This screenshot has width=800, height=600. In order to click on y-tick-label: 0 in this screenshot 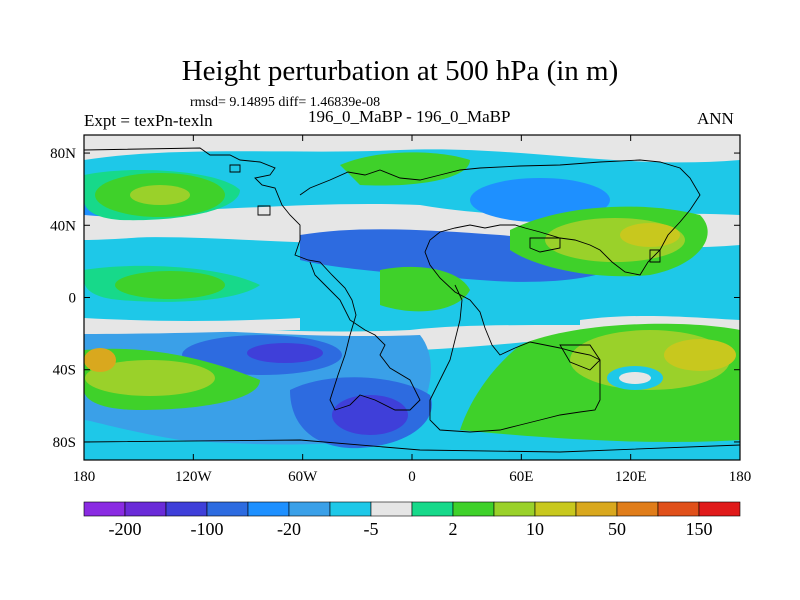, I will do `click(73, 299)`.